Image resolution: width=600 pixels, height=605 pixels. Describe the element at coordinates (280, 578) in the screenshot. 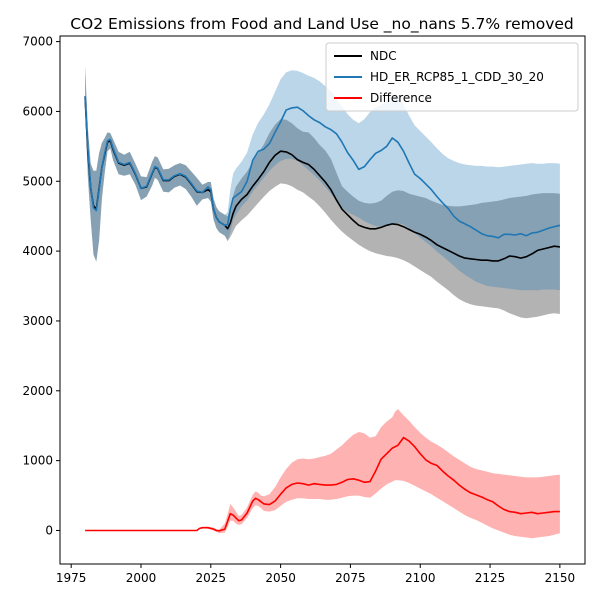

I see `x-tick-label: 2050` at that location.